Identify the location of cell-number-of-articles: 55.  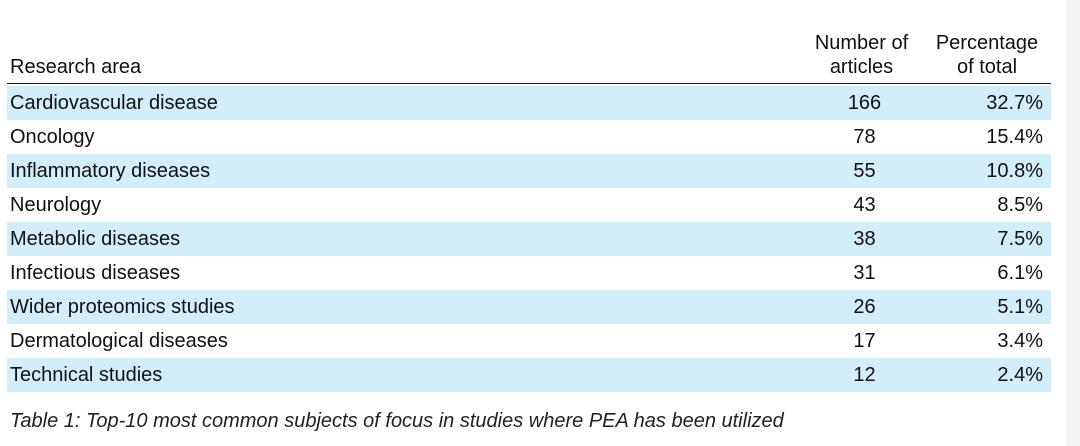
(864, 171).